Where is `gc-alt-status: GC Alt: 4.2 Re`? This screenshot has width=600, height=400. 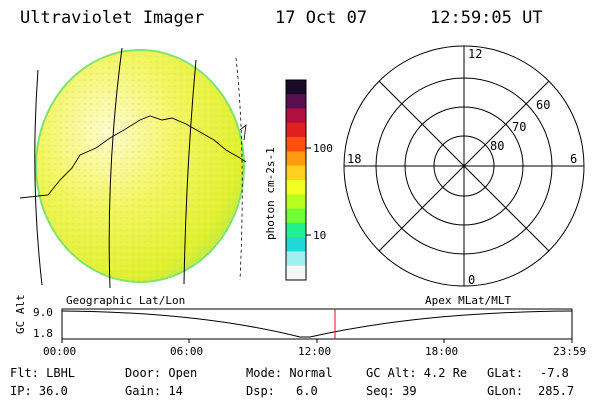
gc-alt-status: GC Alt: 4.2 Re is located at coordinates (417, 373).